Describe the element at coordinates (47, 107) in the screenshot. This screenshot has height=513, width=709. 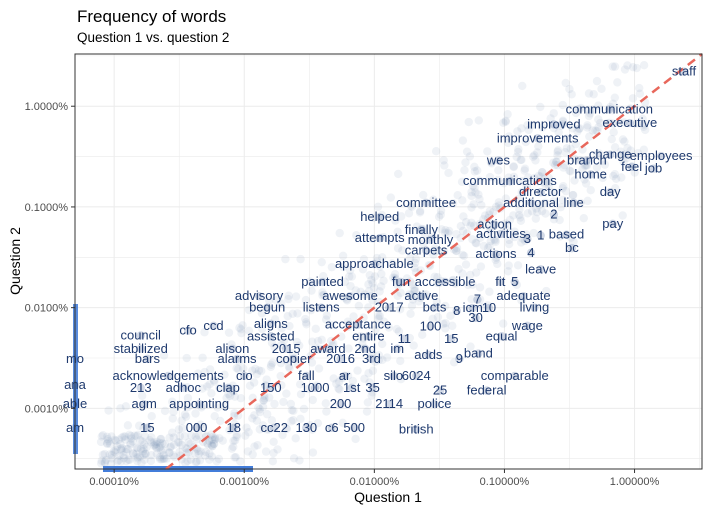
I see `y-tick-label-3: 1.0000%` at that location.